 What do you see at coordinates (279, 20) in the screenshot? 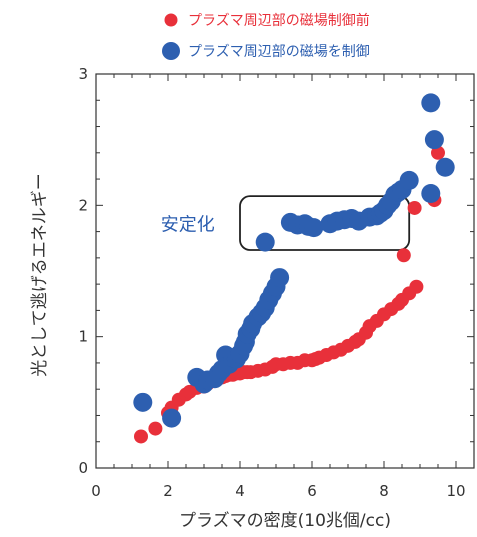
I see `legend-label-before: プラズマ周辺部の磁場制御前` at bounding box center [279, 20].